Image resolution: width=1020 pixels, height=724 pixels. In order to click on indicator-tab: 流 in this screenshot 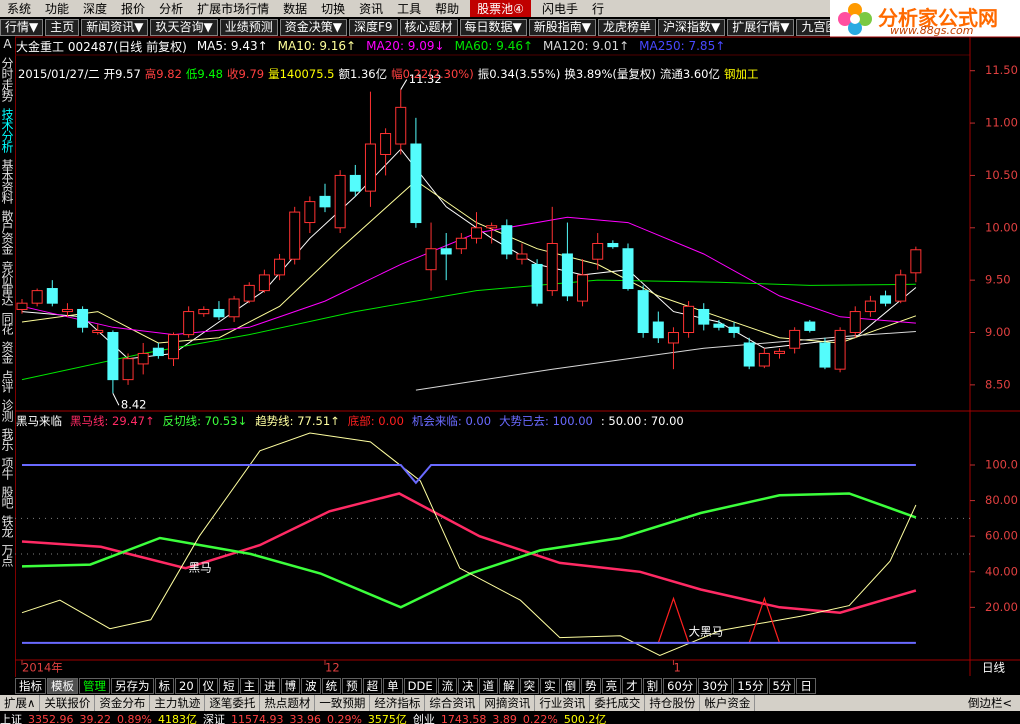, I will do `click(447, 685)`.